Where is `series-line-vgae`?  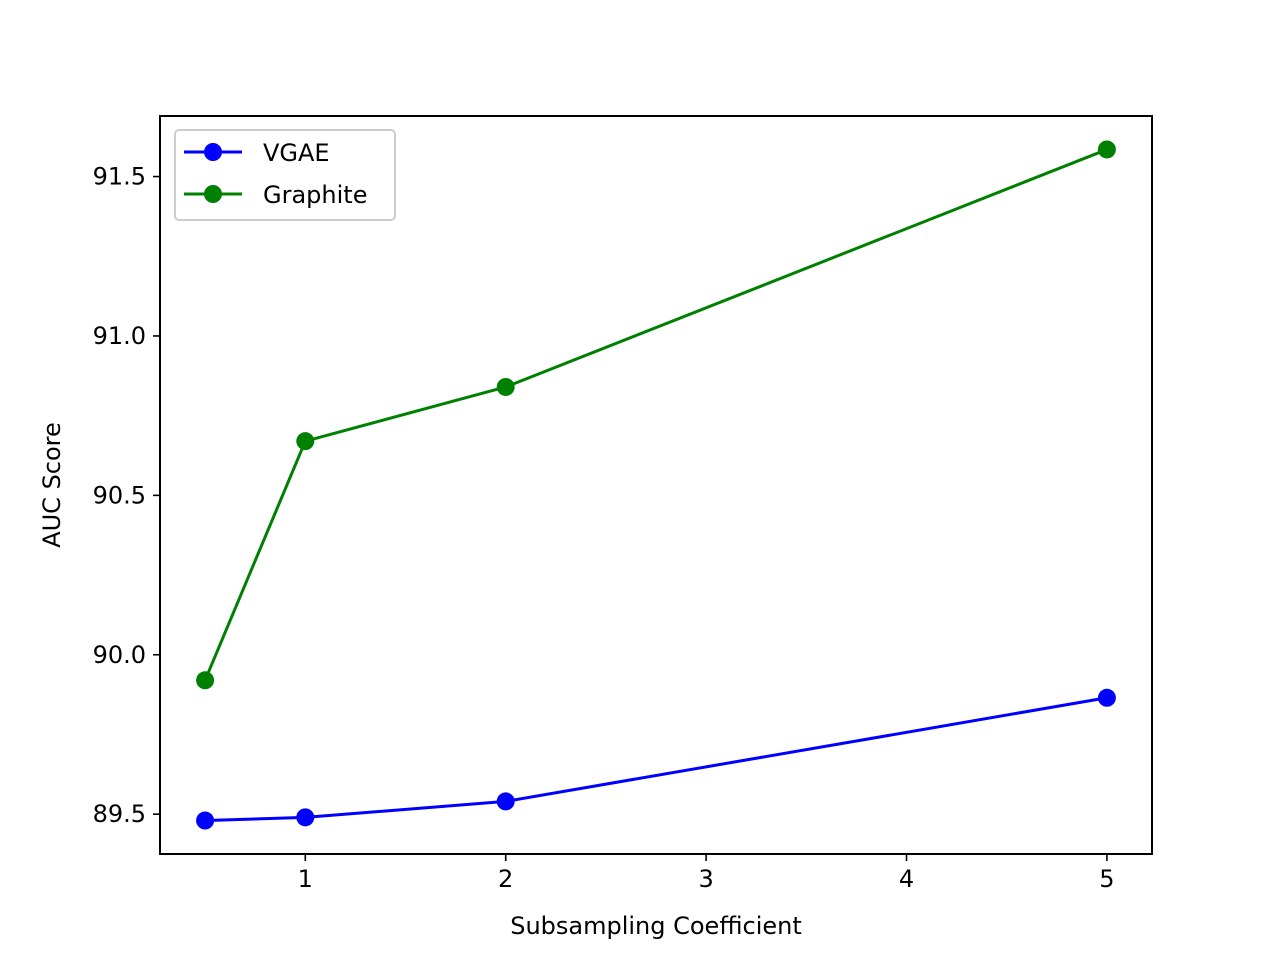 series-line-vgae is located at coordinates (656, 759).